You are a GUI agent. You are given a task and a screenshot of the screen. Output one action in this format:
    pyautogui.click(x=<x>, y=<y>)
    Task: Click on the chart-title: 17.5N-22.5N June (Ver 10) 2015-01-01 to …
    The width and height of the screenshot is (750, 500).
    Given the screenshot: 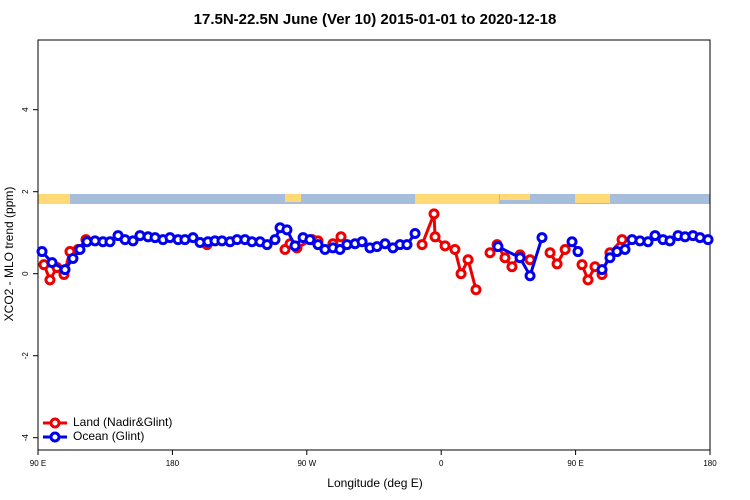 What is the action you would take?
    pyautogui.click(x=375, y=19)
    